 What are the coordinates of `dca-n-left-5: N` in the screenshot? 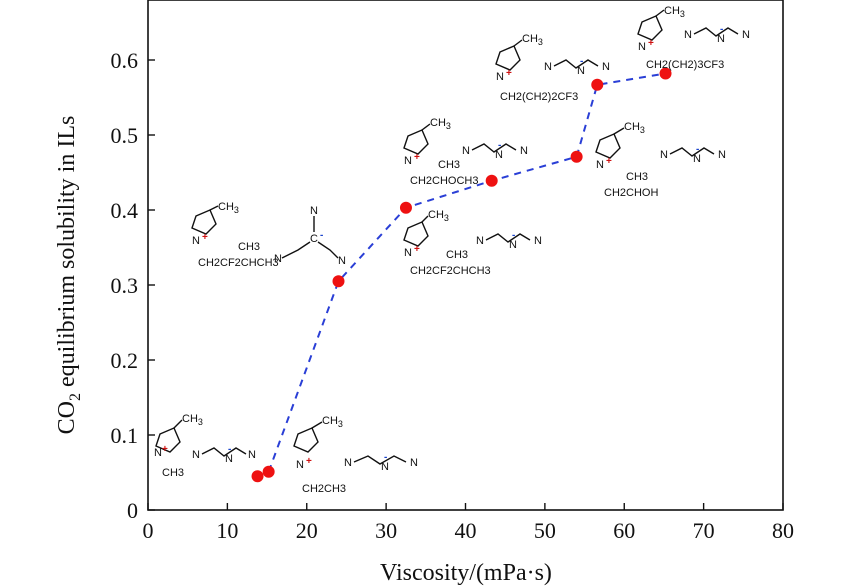 It's located at (466, 151).